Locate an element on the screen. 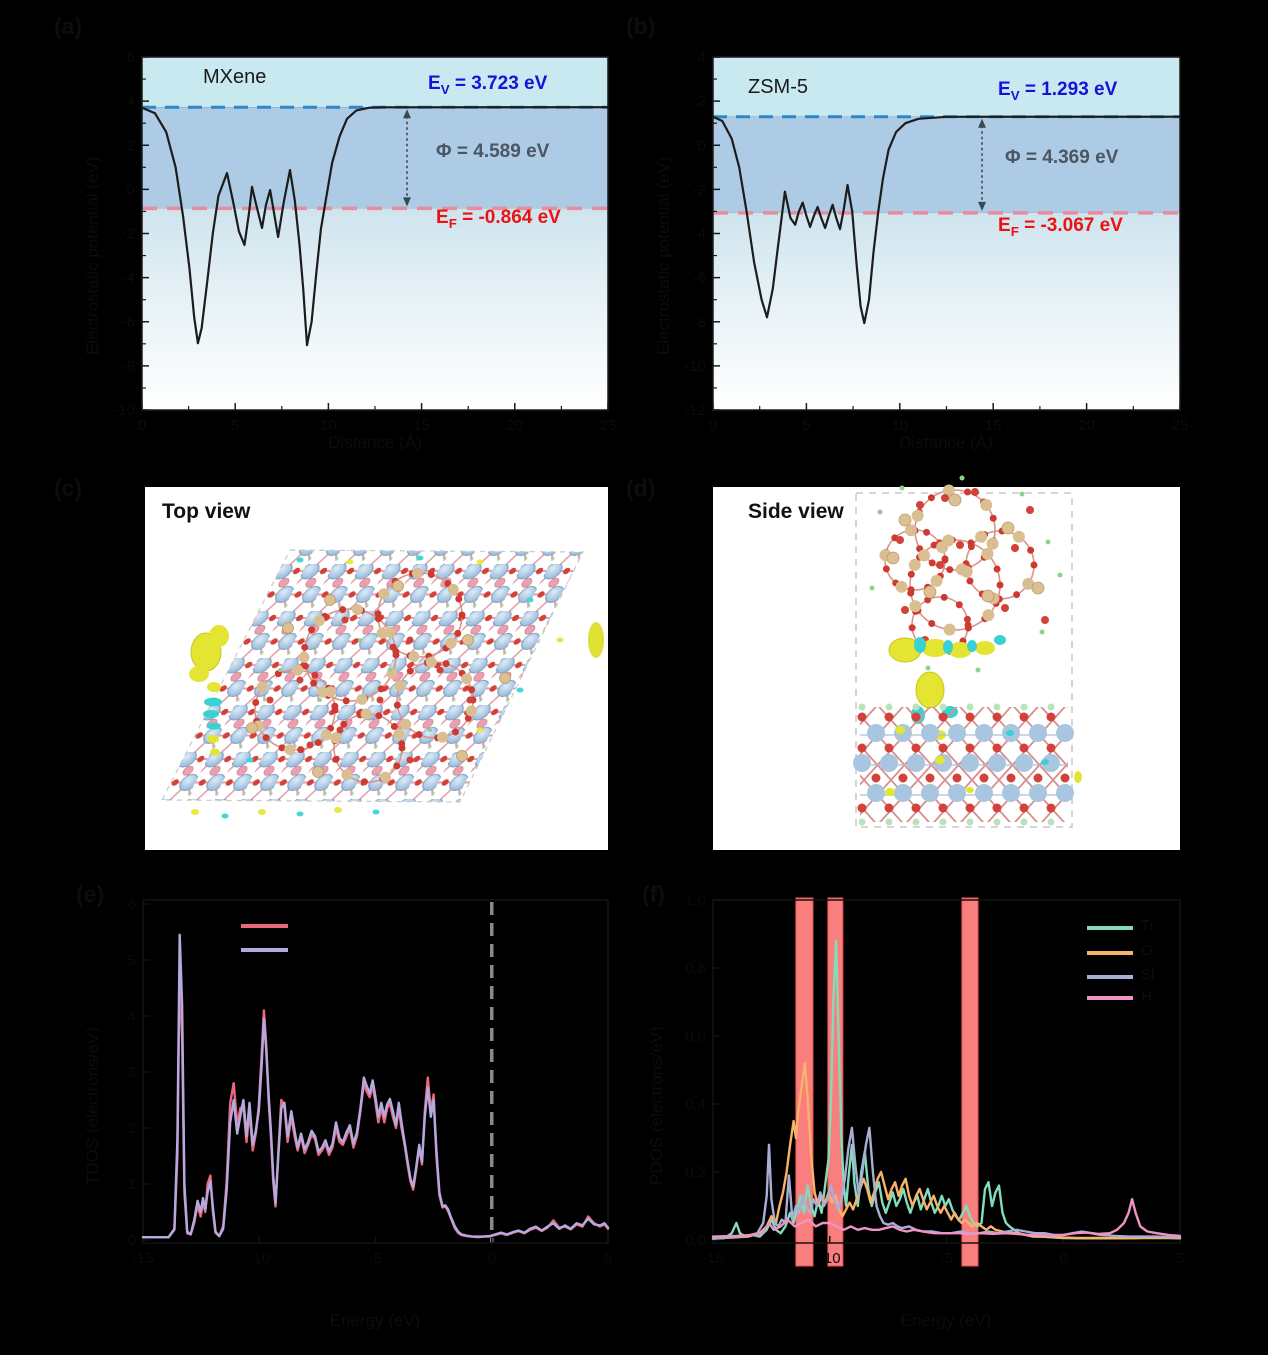  cell-boundary is located at coordinates (964, 660).